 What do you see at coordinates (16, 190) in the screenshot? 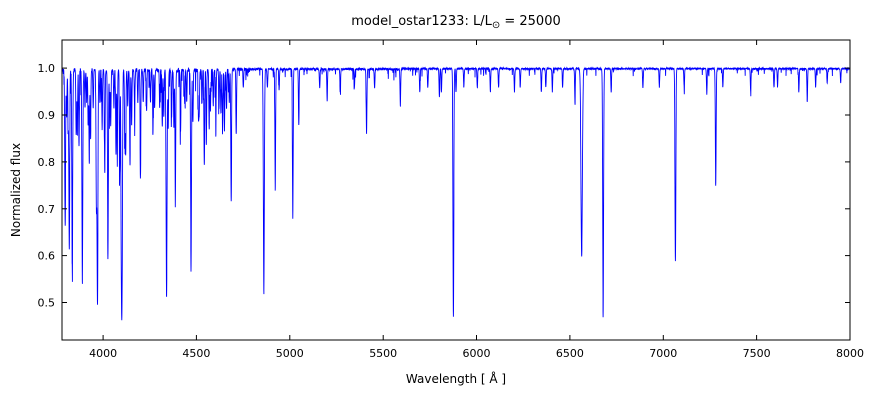
I see `y-axis-label: Normalized flux` at bounding box center [16, 190].